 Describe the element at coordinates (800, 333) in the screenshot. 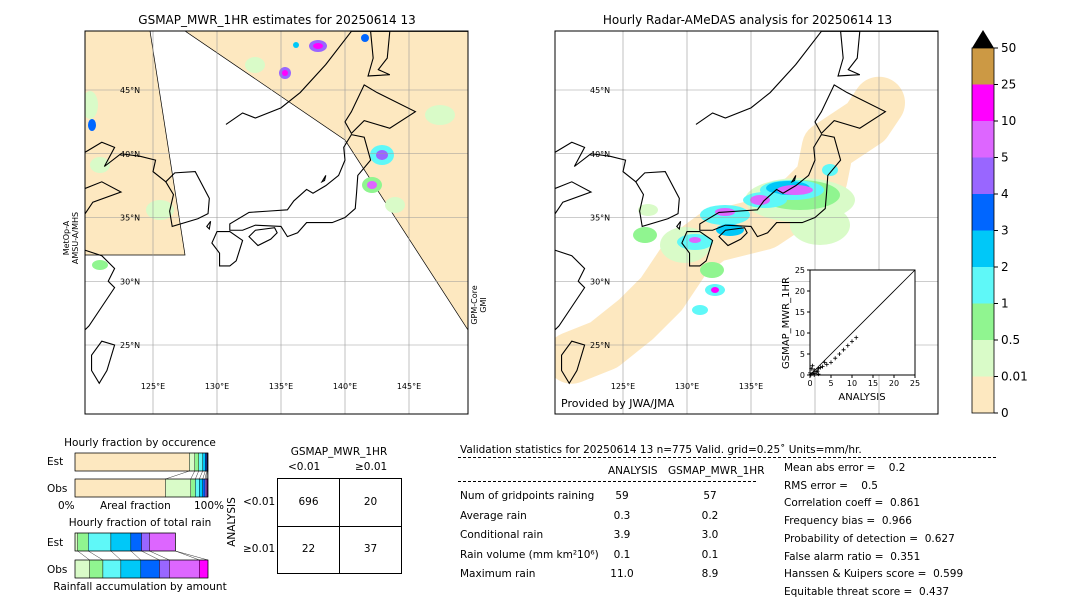

I see `y-tick-label: 10` at that location.